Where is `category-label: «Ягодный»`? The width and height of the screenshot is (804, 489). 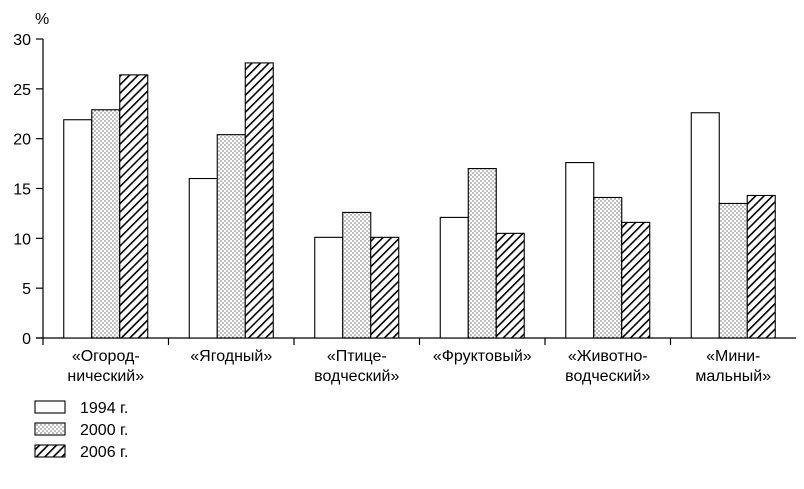 category-label: «Ягодный» is located at coordinates (231, 356).